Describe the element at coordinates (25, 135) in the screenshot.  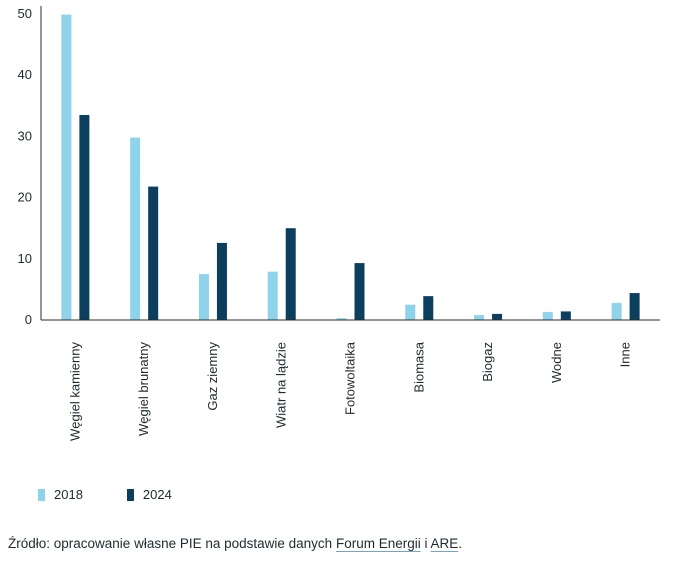
I see `y-tick-label: 30` at that location.